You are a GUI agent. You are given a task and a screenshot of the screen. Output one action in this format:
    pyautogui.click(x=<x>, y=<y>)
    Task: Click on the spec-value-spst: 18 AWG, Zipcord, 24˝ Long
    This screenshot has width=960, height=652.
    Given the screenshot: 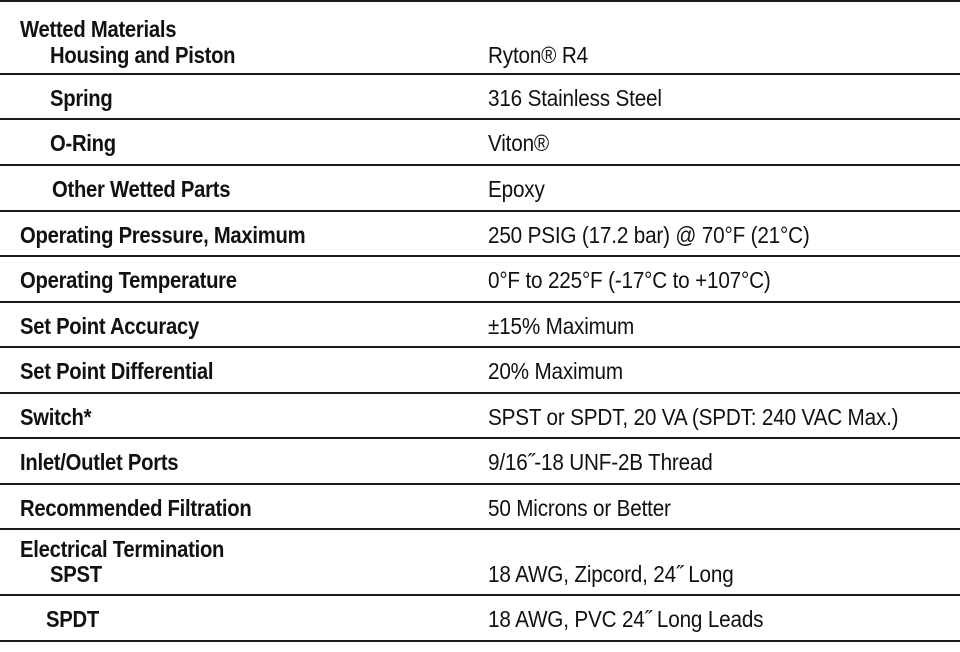 What is the action you would take?
    pyautogui.click(x=611, y=574)
    